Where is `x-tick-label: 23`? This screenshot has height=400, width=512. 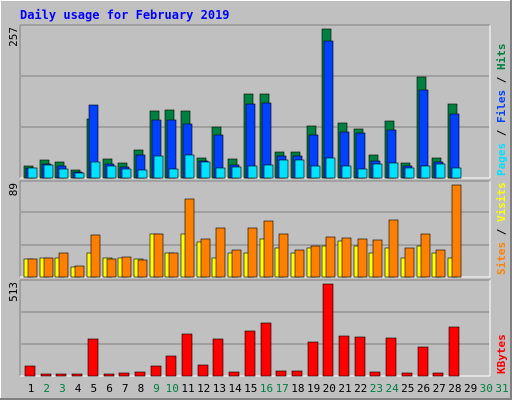
x-tick-label: 23 is located at coordinates (376, 388).